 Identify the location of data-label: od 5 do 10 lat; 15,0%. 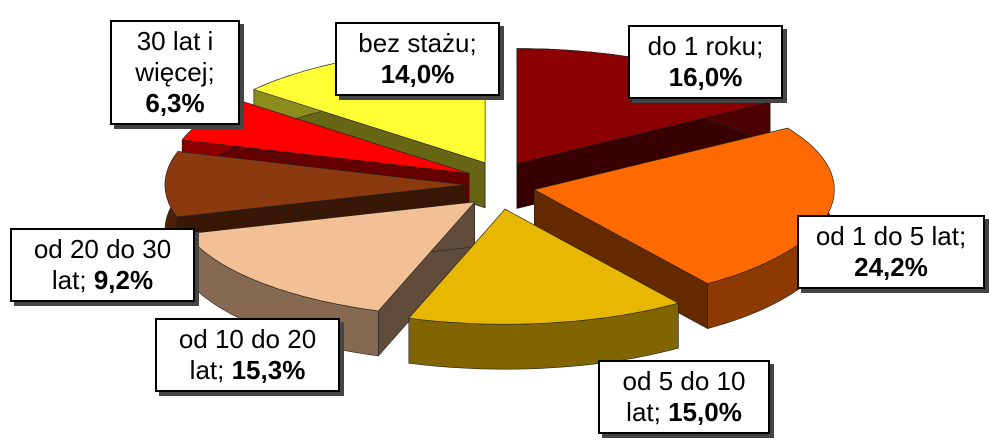
(684, 397).